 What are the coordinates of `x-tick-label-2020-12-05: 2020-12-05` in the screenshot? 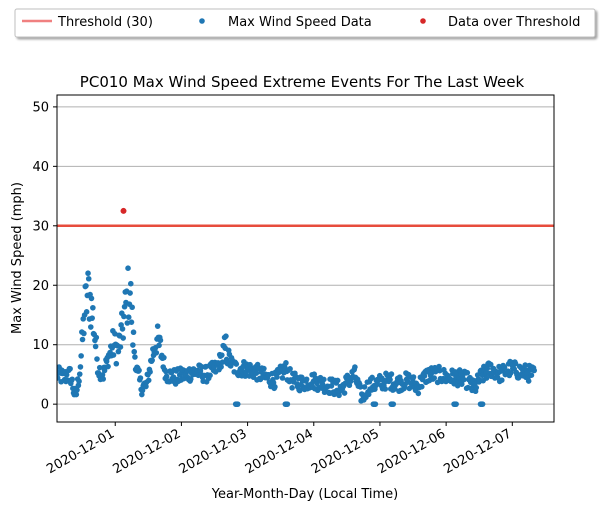 It's located at (345, 451).